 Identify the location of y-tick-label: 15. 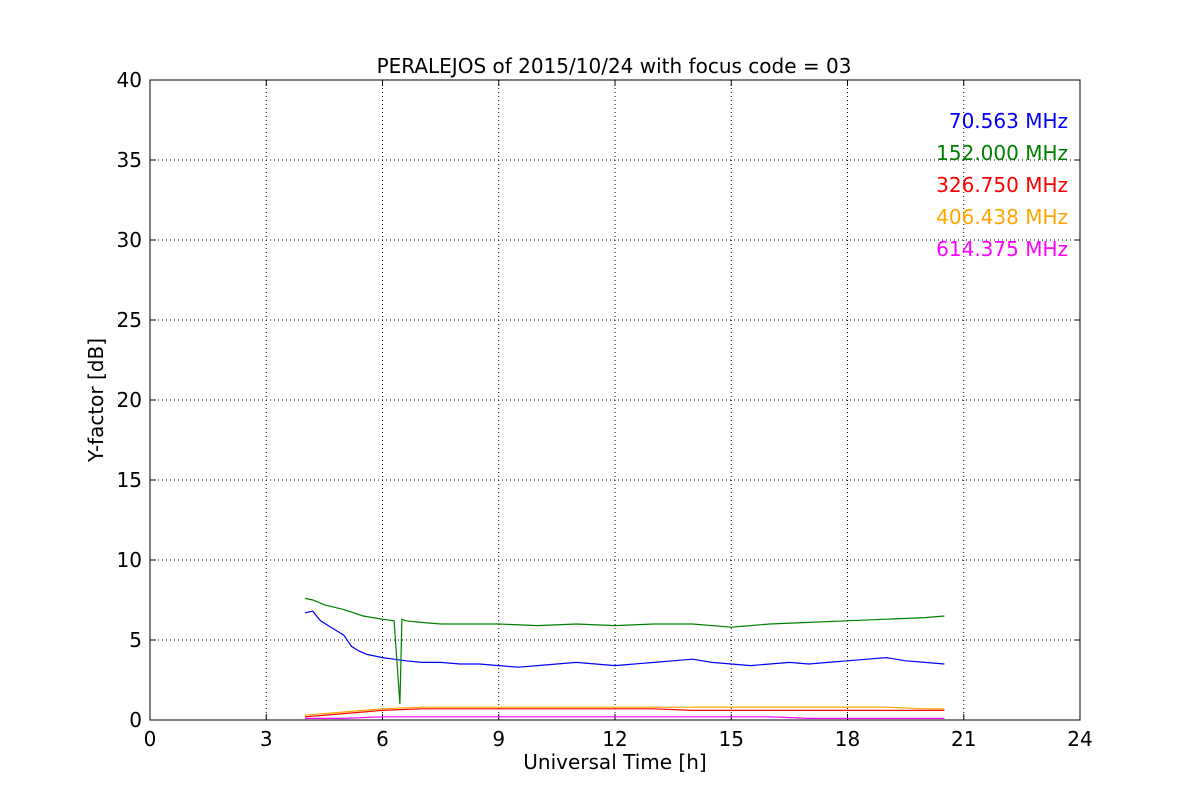
(129, 480).